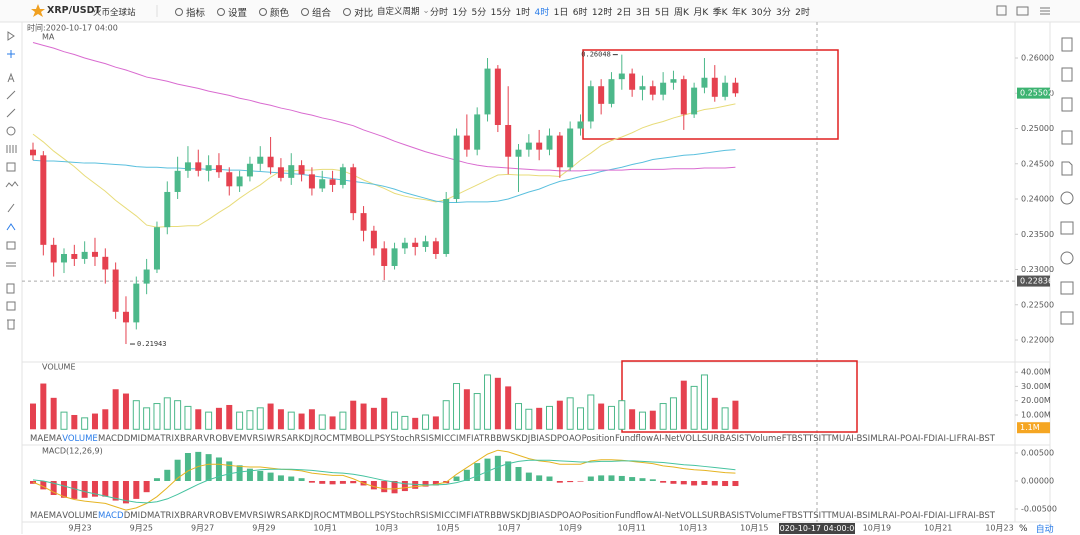 This screenshot has width=1080, height=535. I want to click on indicator-tab: TTSI, so click(812, 439).